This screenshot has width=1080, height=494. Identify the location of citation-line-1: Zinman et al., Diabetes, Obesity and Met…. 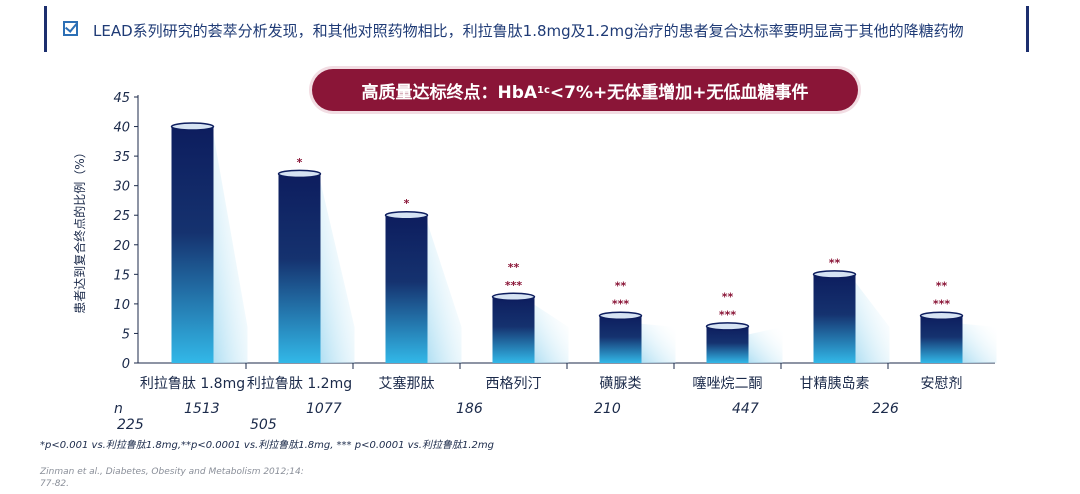
(172, 472).